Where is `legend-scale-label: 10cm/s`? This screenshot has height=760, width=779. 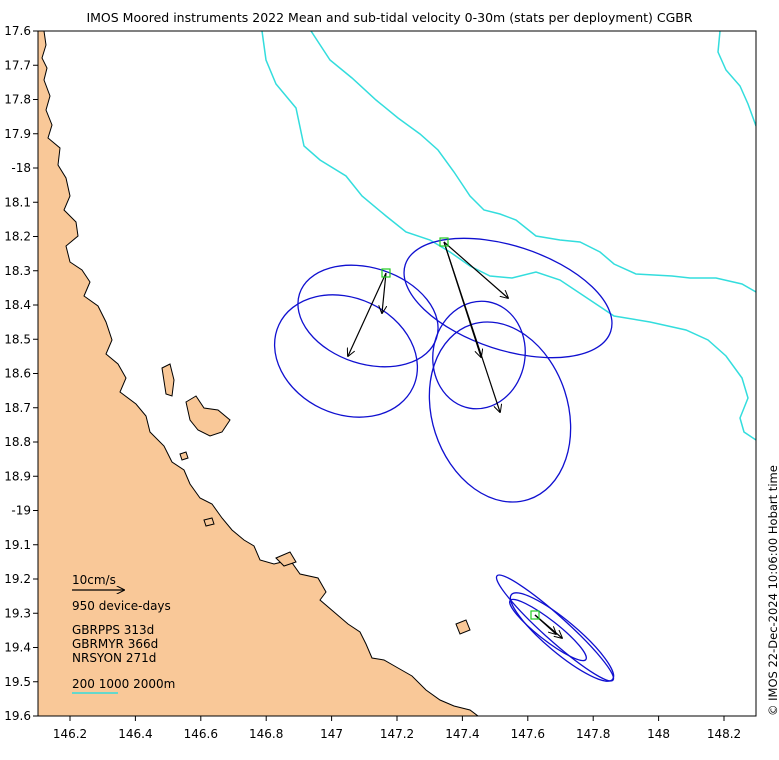
legend-scale-label: 10cm/s is located at coordinates (94, 580).